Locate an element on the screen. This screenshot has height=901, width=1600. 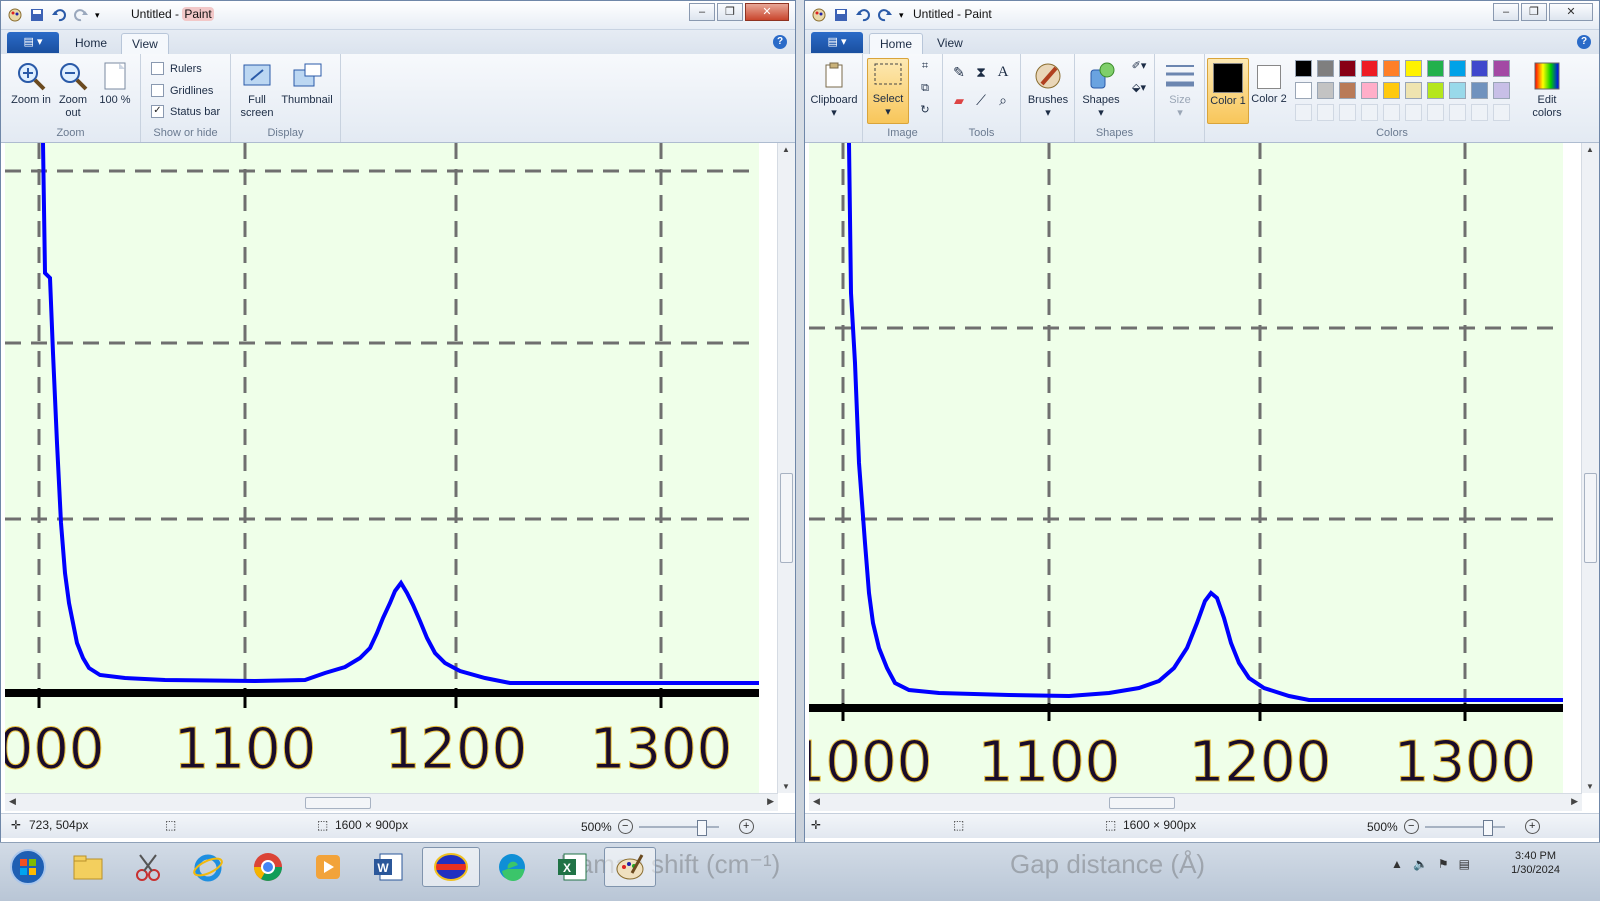
color1-button: Color 1 is located at coordinates (1228, 91).